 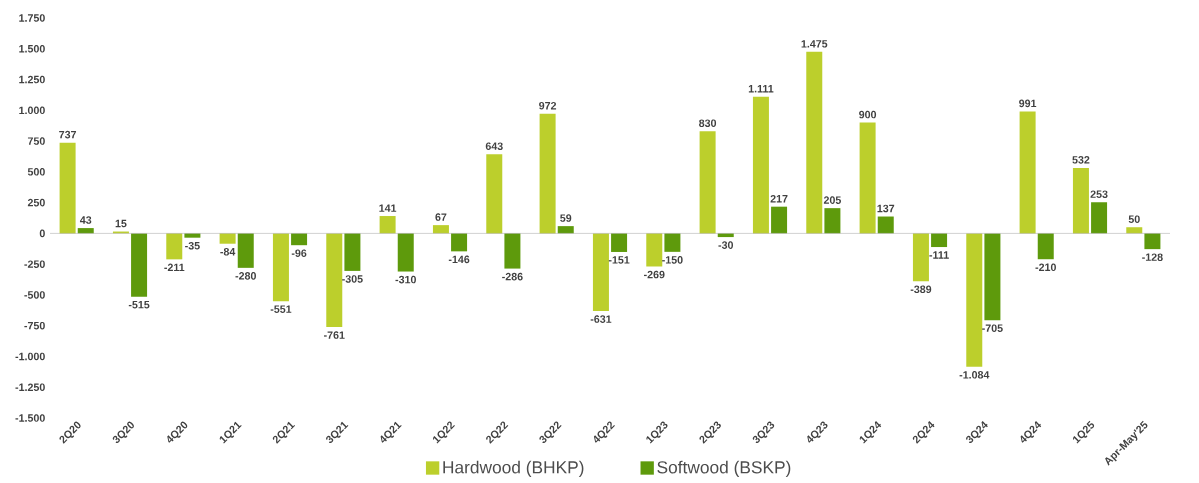 I want to click on data-label: 253, so click(x=1099, y=194).